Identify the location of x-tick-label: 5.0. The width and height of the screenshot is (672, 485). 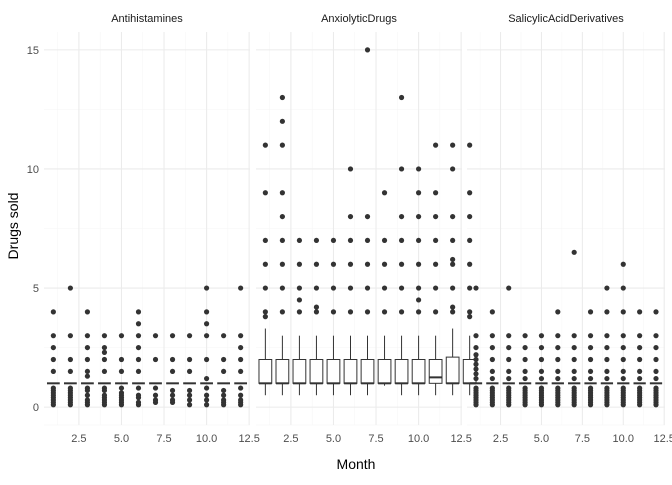
(541, 439).